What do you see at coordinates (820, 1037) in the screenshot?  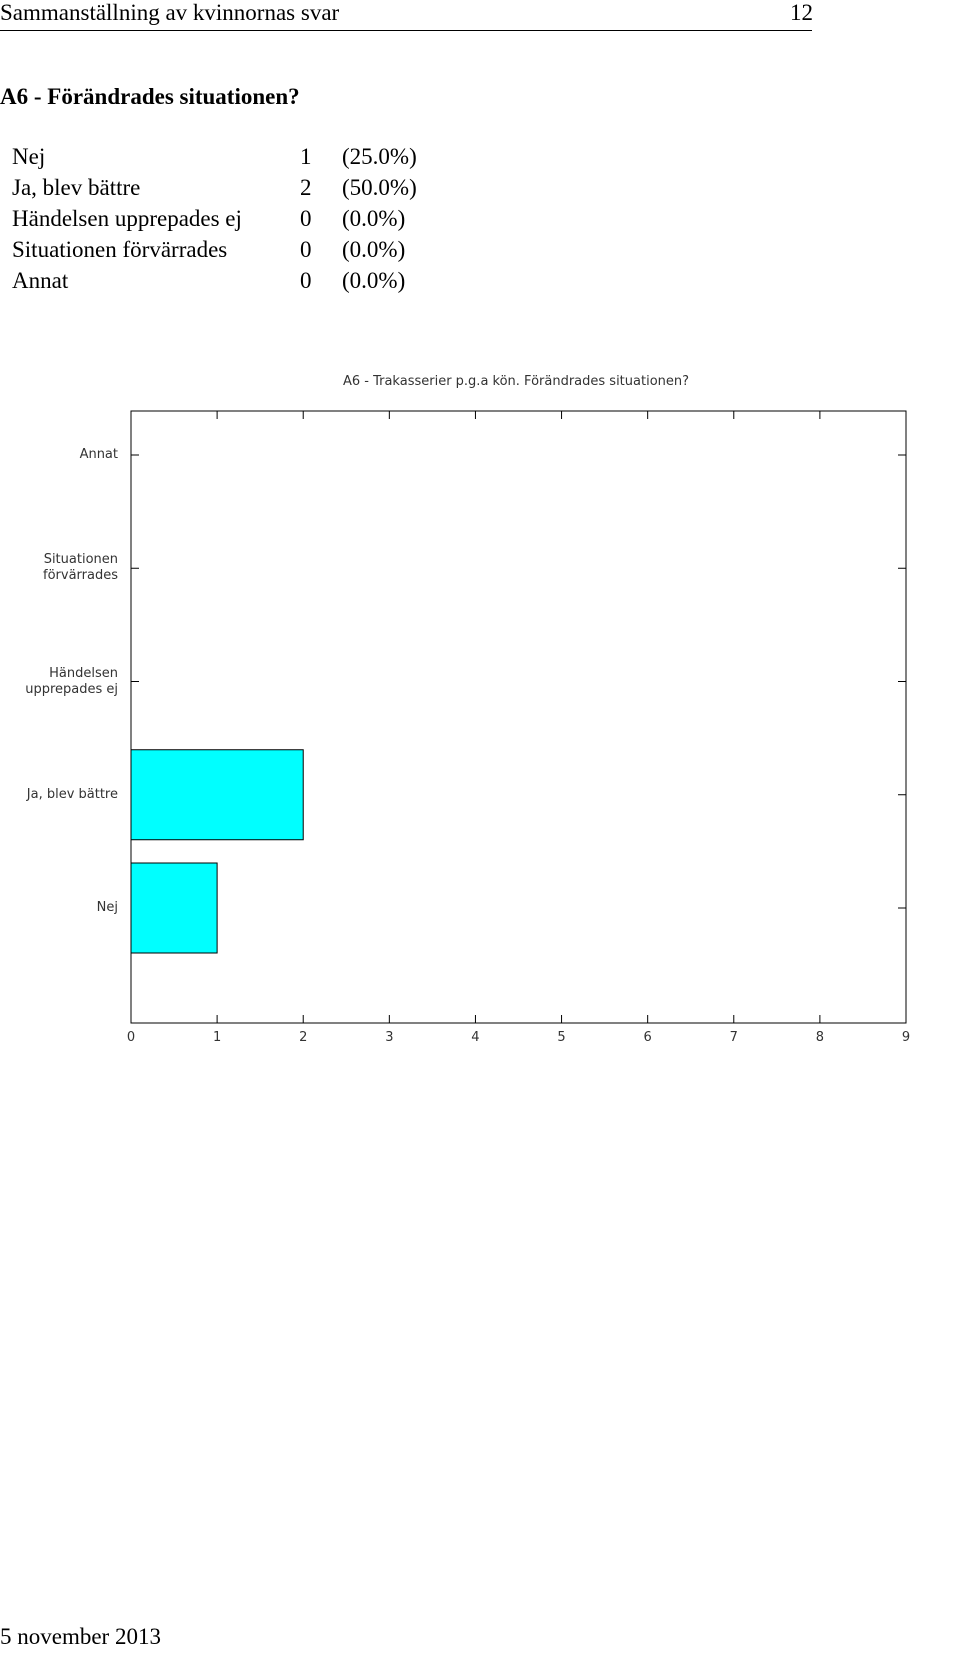 I see `x-tick-label: 8` at bounding box center [820, 1037].